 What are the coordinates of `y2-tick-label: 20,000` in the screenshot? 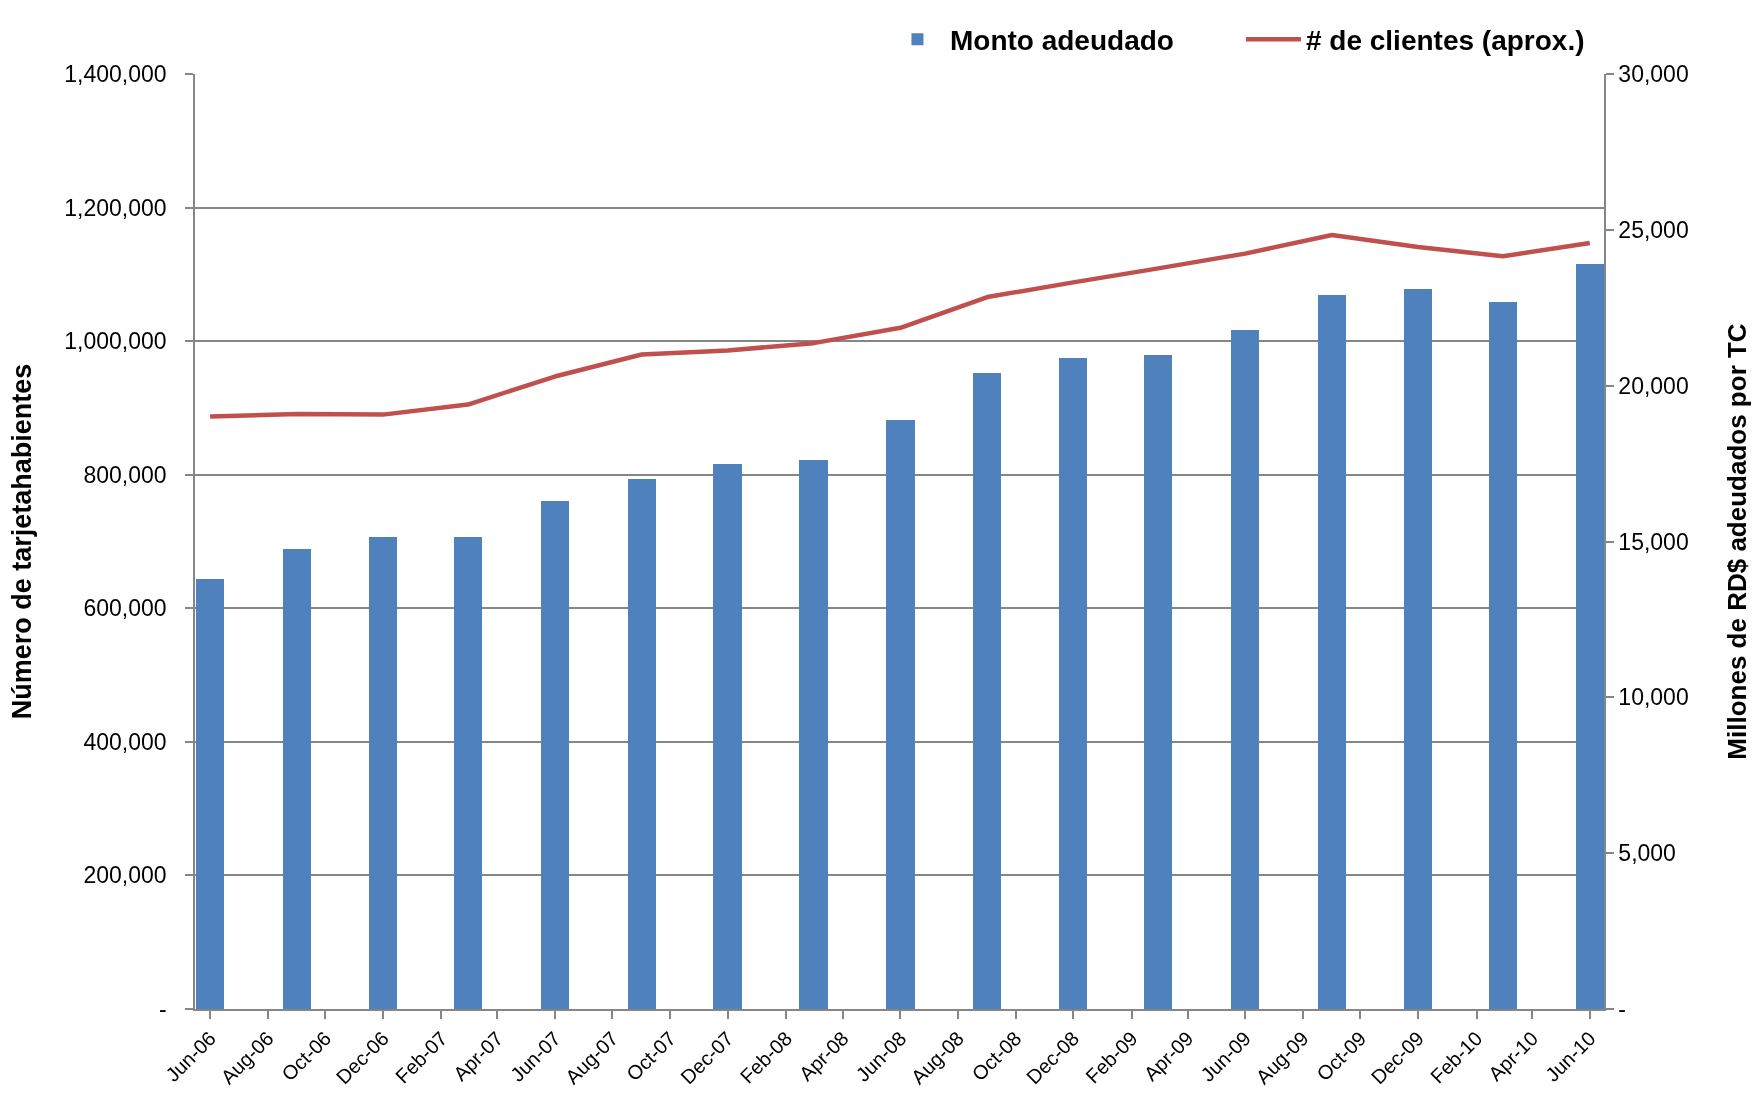 It's located at (1653, 385).